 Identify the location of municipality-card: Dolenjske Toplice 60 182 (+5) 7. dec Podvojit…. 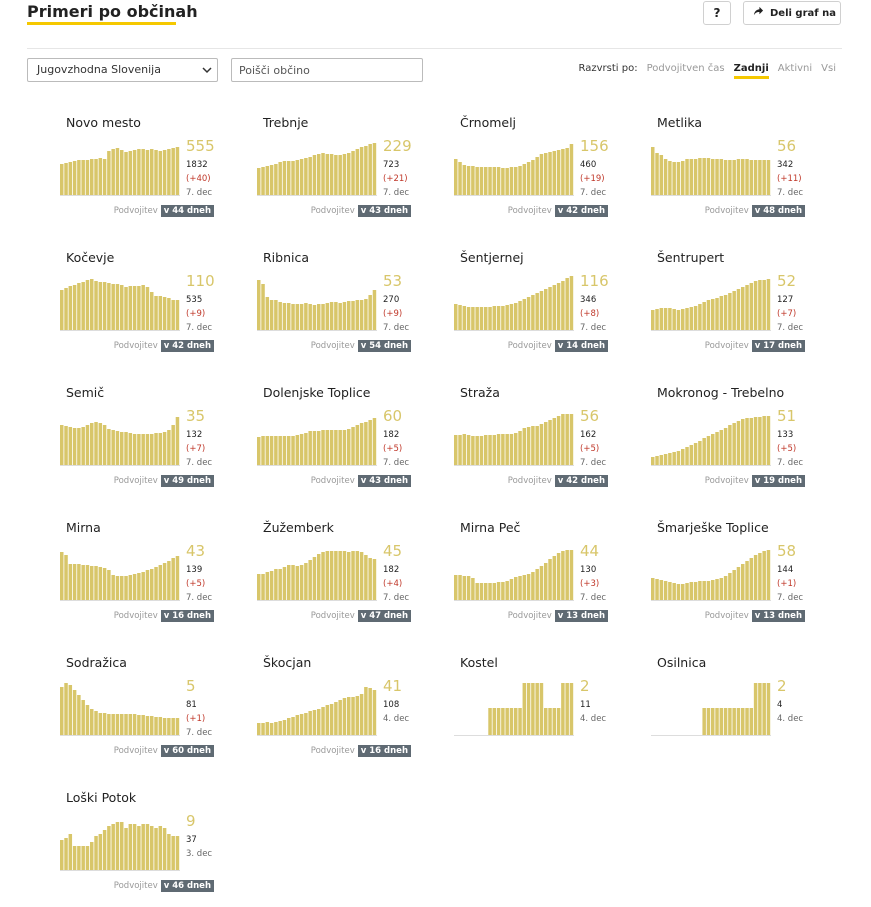
(337, 445).